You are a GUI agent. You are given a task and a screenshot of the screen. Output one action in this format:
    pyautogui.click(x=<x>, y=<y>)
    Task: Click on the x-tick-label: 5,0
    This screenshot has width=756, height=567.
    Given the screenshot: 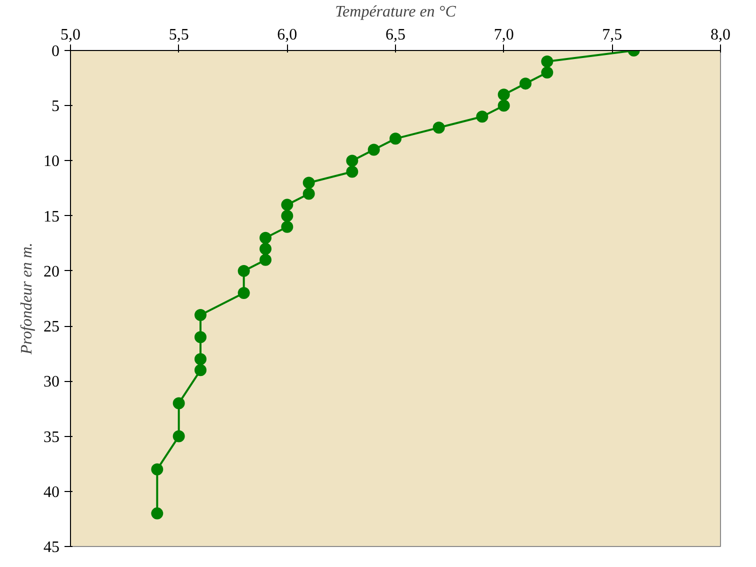 What is the action you would take?
    pyautogui.click(x=70, y=35)
    